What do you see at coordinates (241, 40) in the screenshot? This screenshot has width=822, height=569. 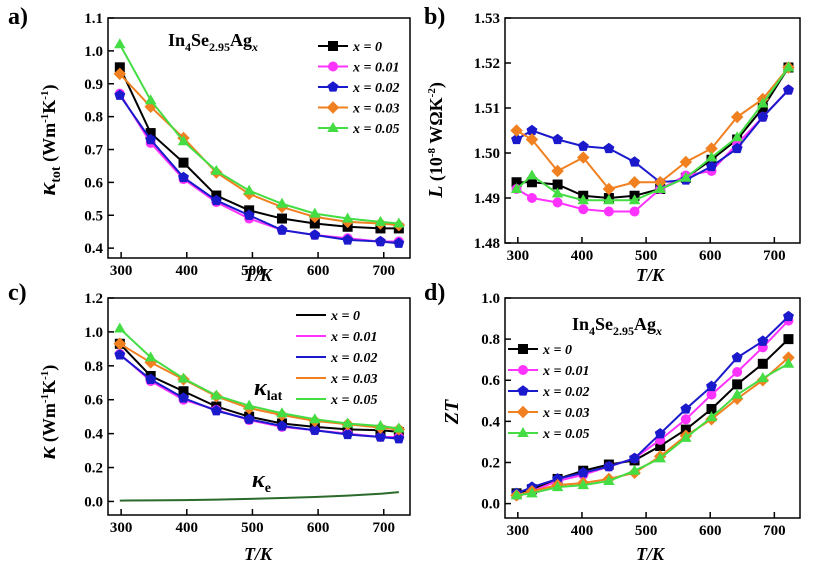 I see `formula-end: Ag` at bounding box center [241, 40].